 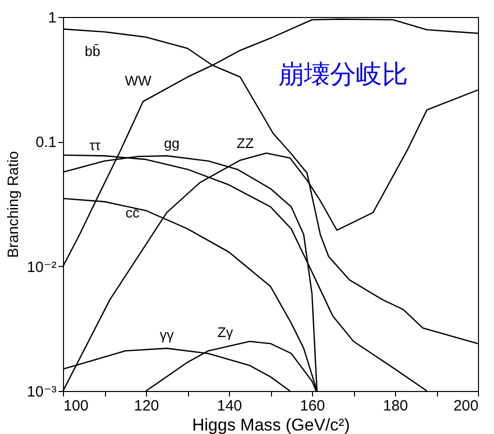 What do you see at coordinates (245, 143) in the screenshot?
I see `series-label: ZZ` at bounding box center [245, 143].